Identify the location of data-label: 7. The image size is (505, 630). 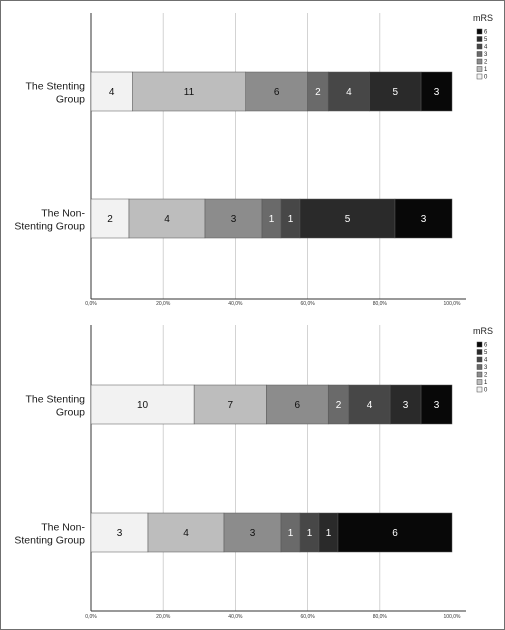
(230, 405).